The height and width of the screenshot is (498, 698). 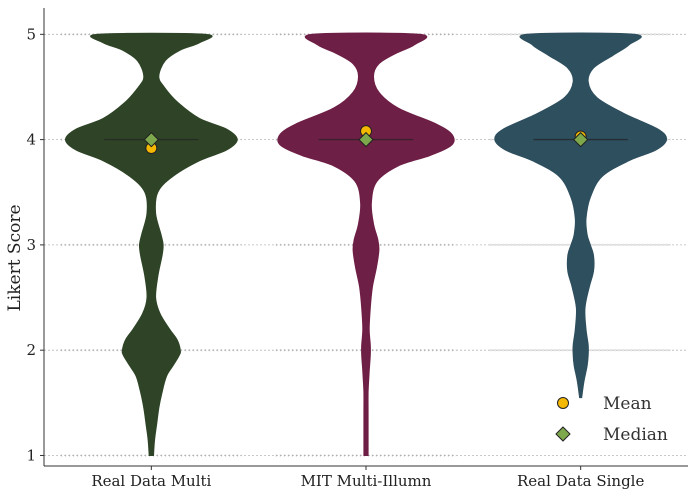 What do you see at coordinates (31, 455) in the screenshot?
I see `y-tick-label: 1` at bounding box center [31, 455].